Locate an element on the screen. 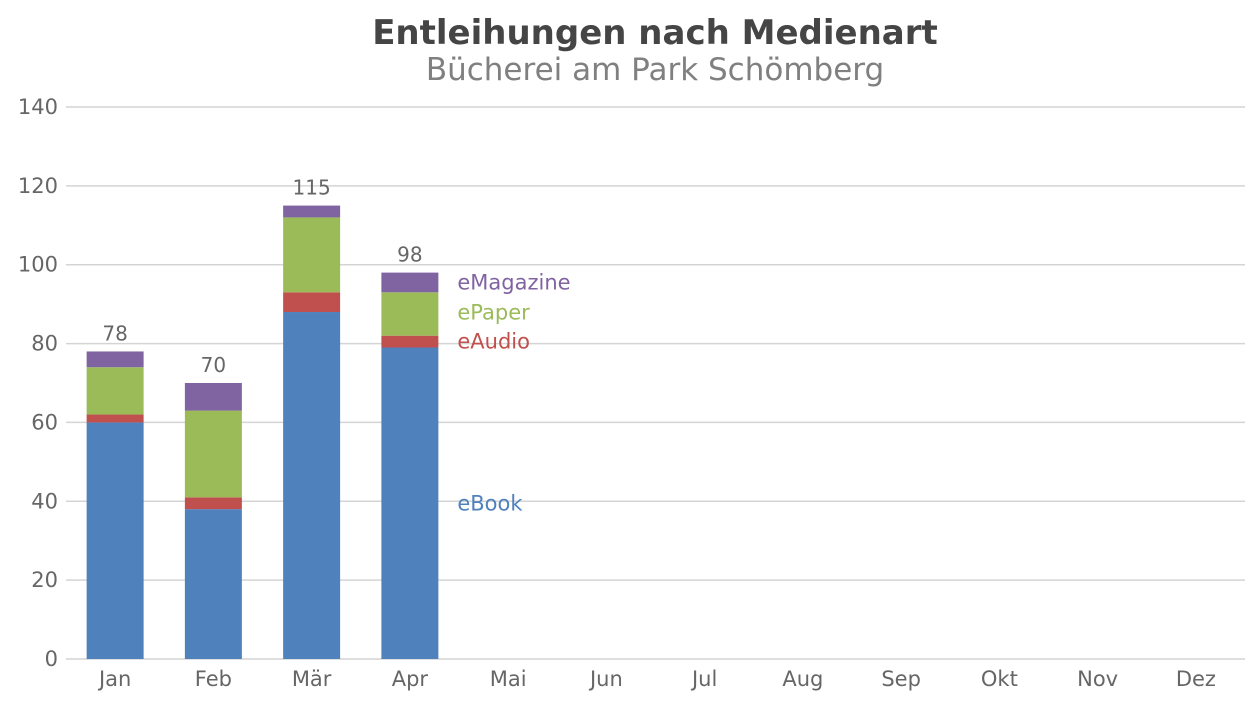 The width and height of the screenshot is (1259, 704). x-tick-label: Apr is located at coordinates (410, 679).